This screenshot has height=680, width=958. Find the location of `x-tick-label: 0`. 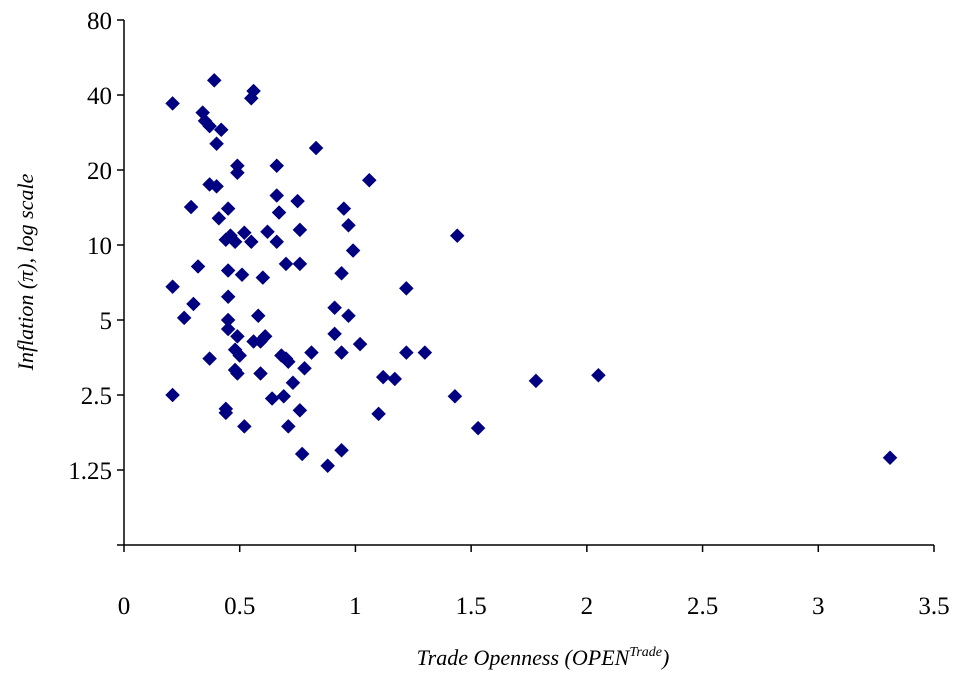

x-tick-label: 0 is located at coordinates (124, 606).